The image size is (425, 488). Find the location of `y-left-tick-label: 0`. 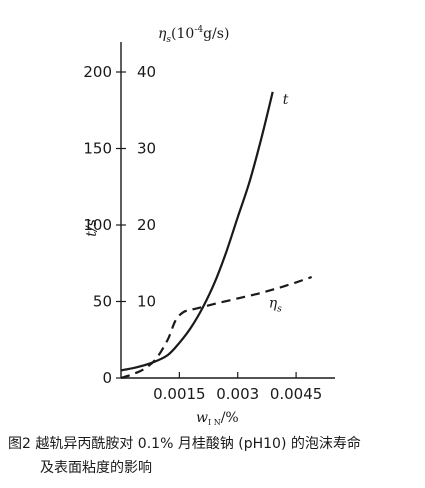

y-left-tick-label: 0 is located at coordinates (107, 378).